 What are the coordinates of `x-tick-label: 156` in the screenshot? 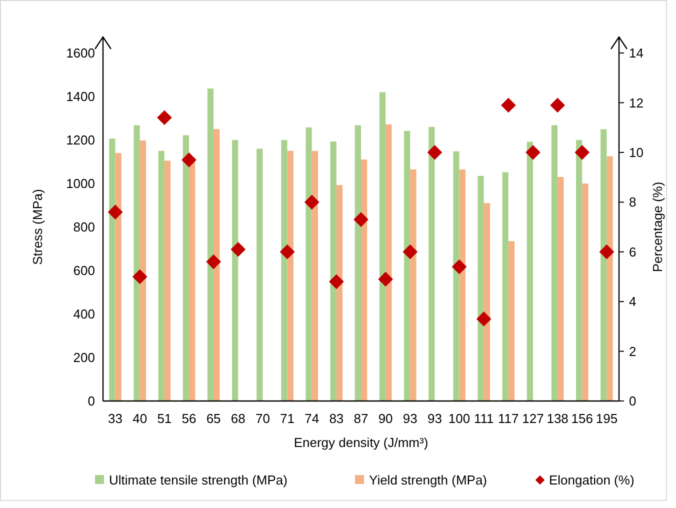 It's located at (582, 418).